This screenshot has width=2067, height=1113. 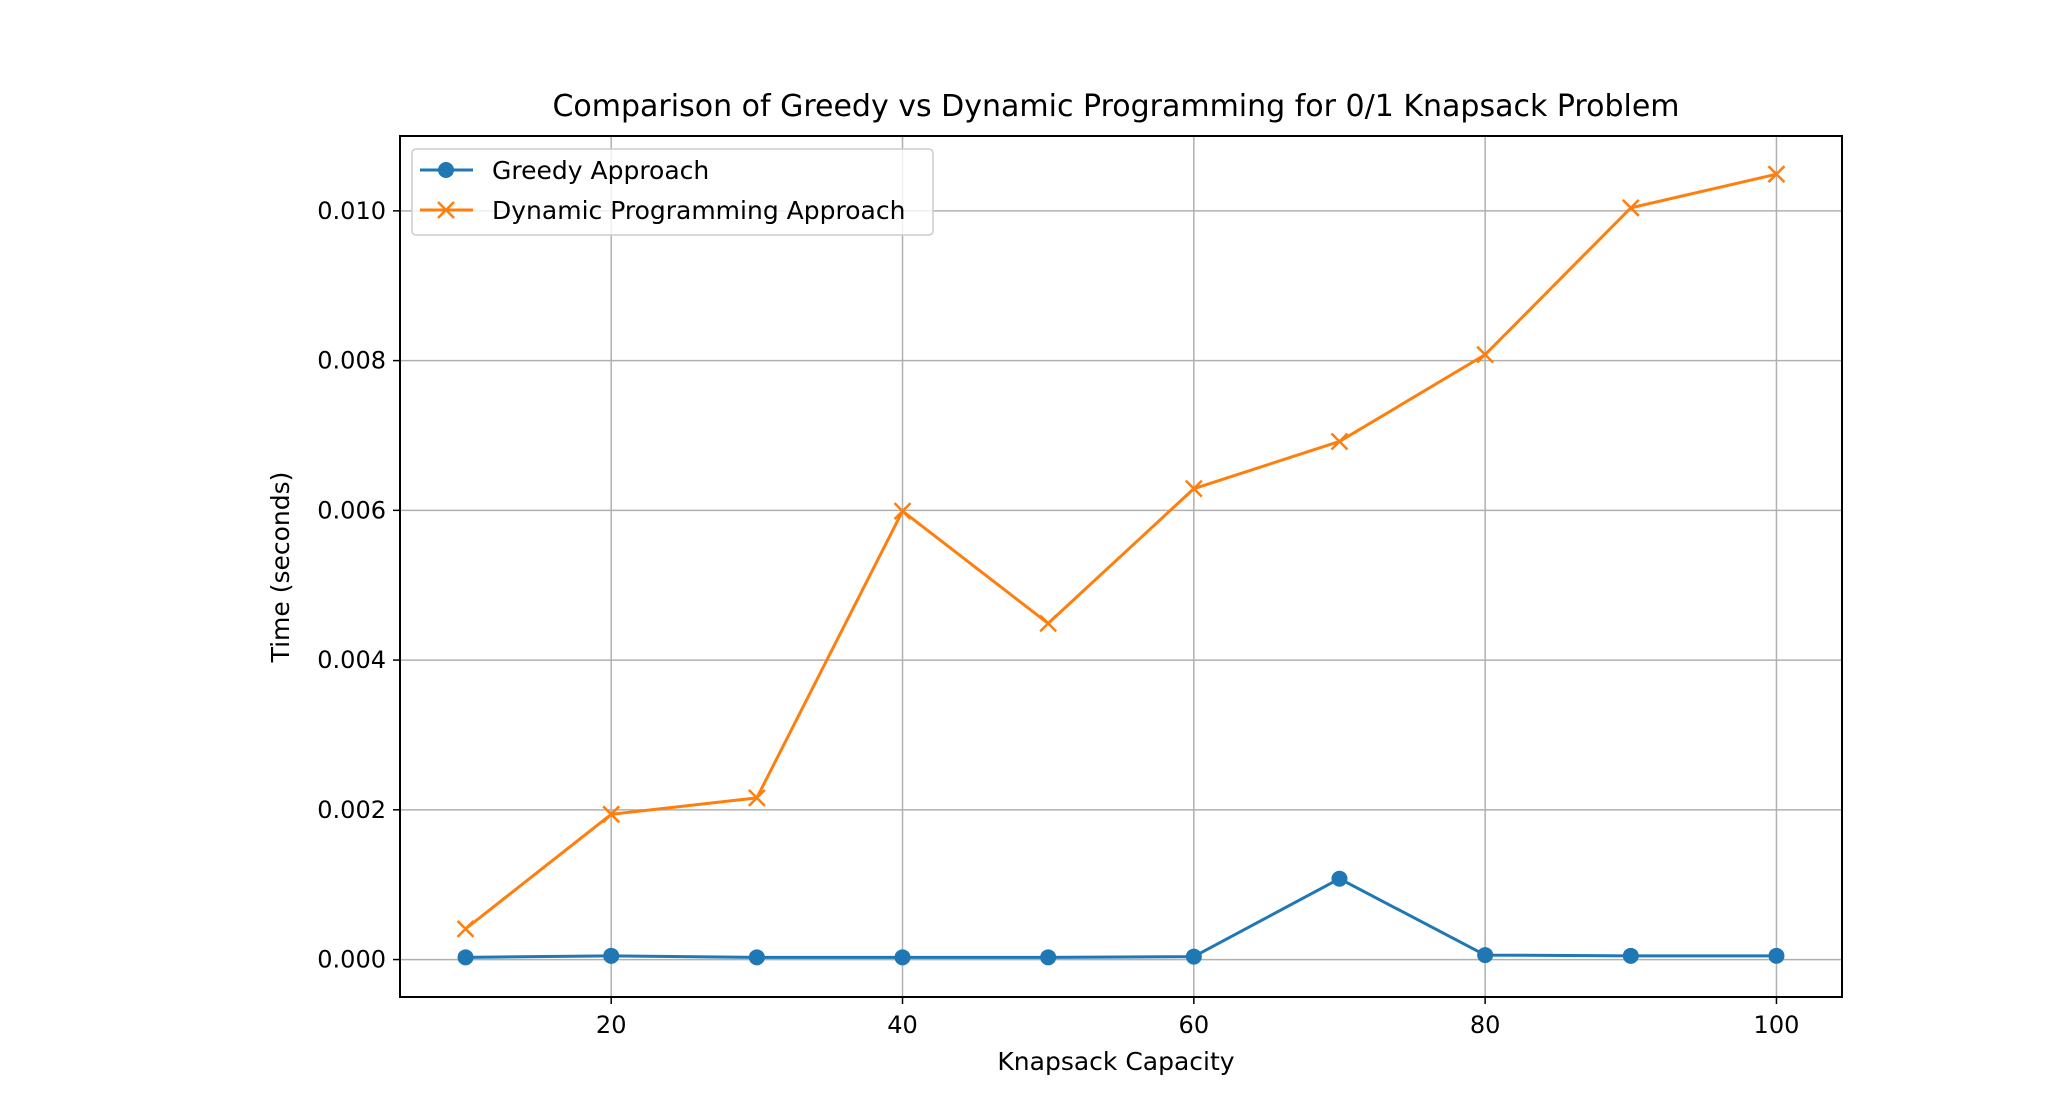 What do you see at coordinates (1115, 1061) in the screenshot?
I see `x-axis-label: Knapsack Capacity` at bounding box center [1115, 1061].